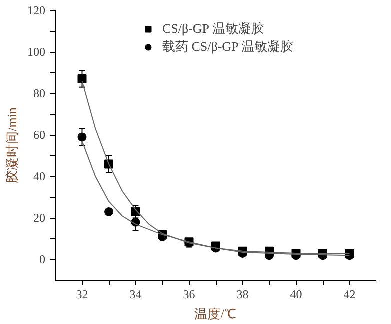  I want to click on x-tick-label: 36, so click(189, 295).